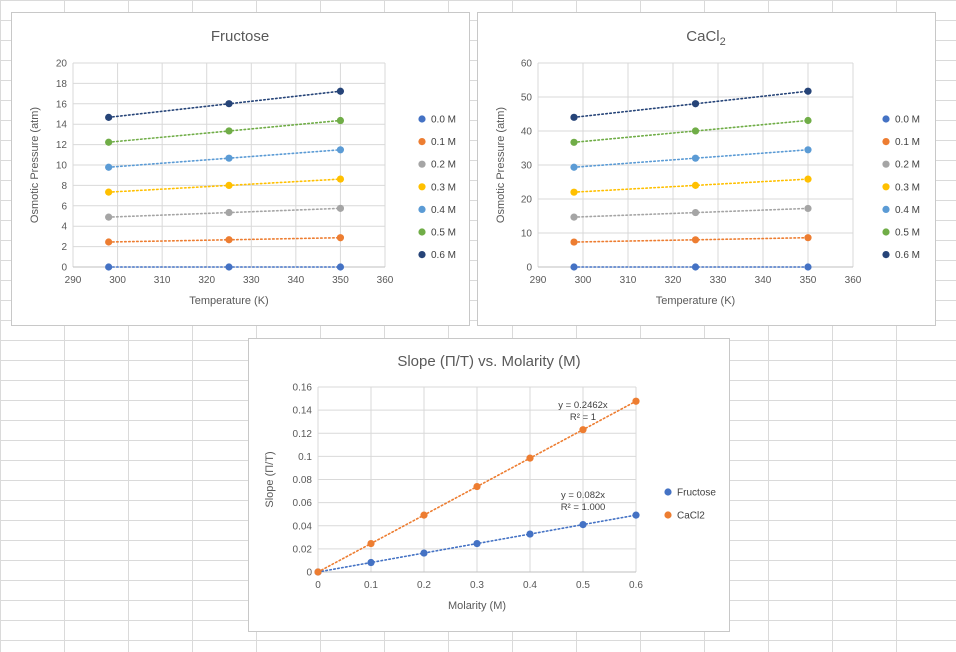 The image size is (956, 652). What do you see at coordinates (907, 165) in the screenshot?
I see `legend-label-0-2-m: 0.2 M` at bounding box center [907, 165].